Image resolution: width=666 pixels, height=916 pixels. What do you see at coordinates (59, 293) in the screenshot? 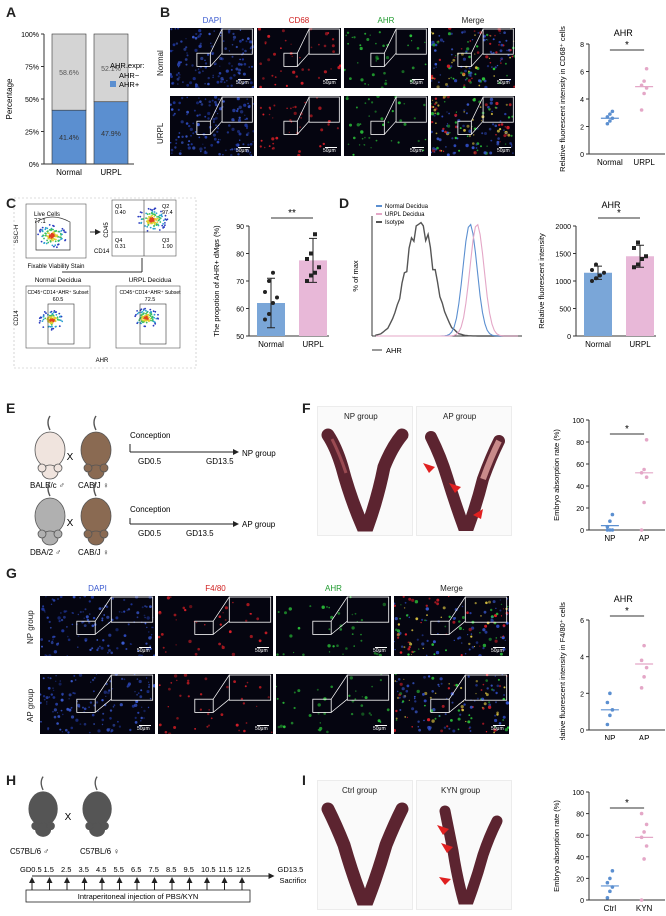
I see `subset-label: CD45⁺CD14⁺AHR⁺ Subset` at bounding box center [59, 293].